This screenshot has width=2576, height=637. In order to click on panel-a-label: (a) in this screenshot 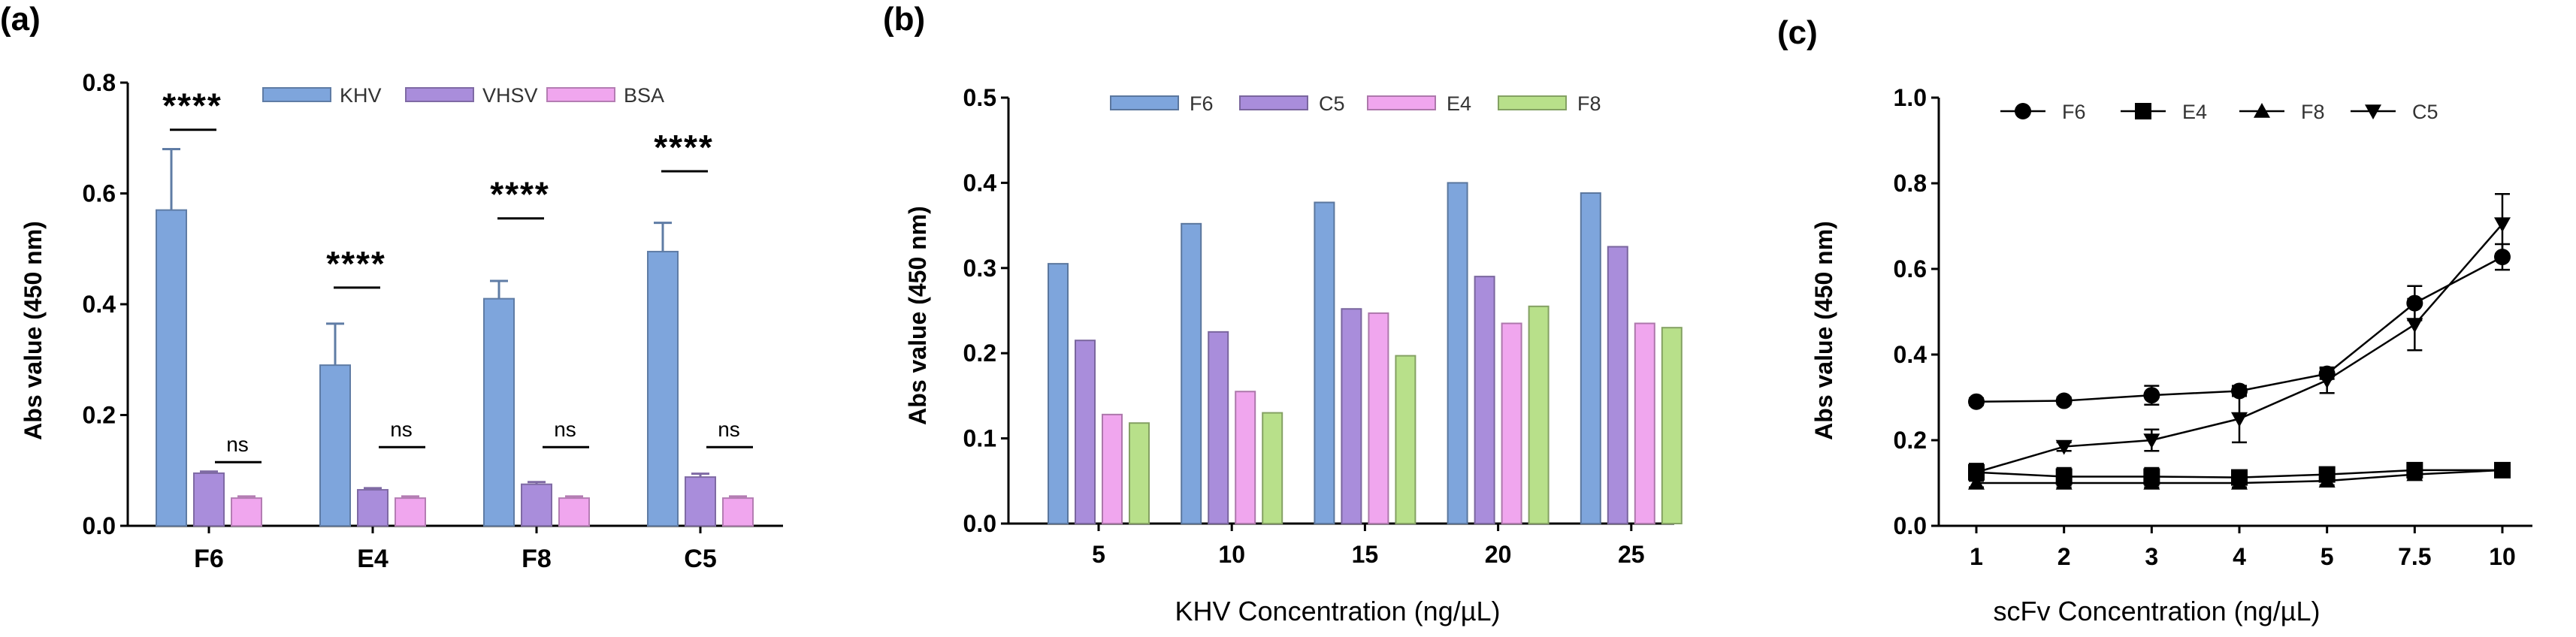, I will do `click(20, 19)`.